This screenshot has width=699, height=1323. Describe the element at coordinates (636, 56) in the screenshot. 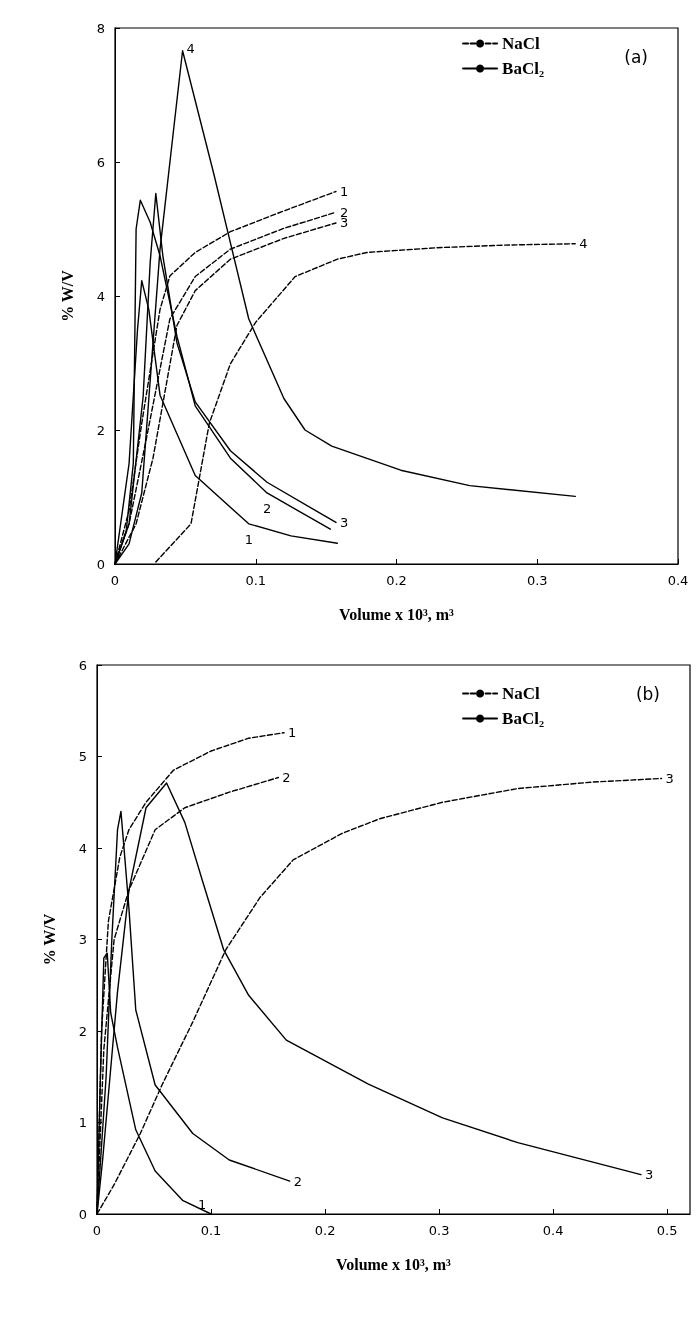

I see `annotation: (a)` at that location.